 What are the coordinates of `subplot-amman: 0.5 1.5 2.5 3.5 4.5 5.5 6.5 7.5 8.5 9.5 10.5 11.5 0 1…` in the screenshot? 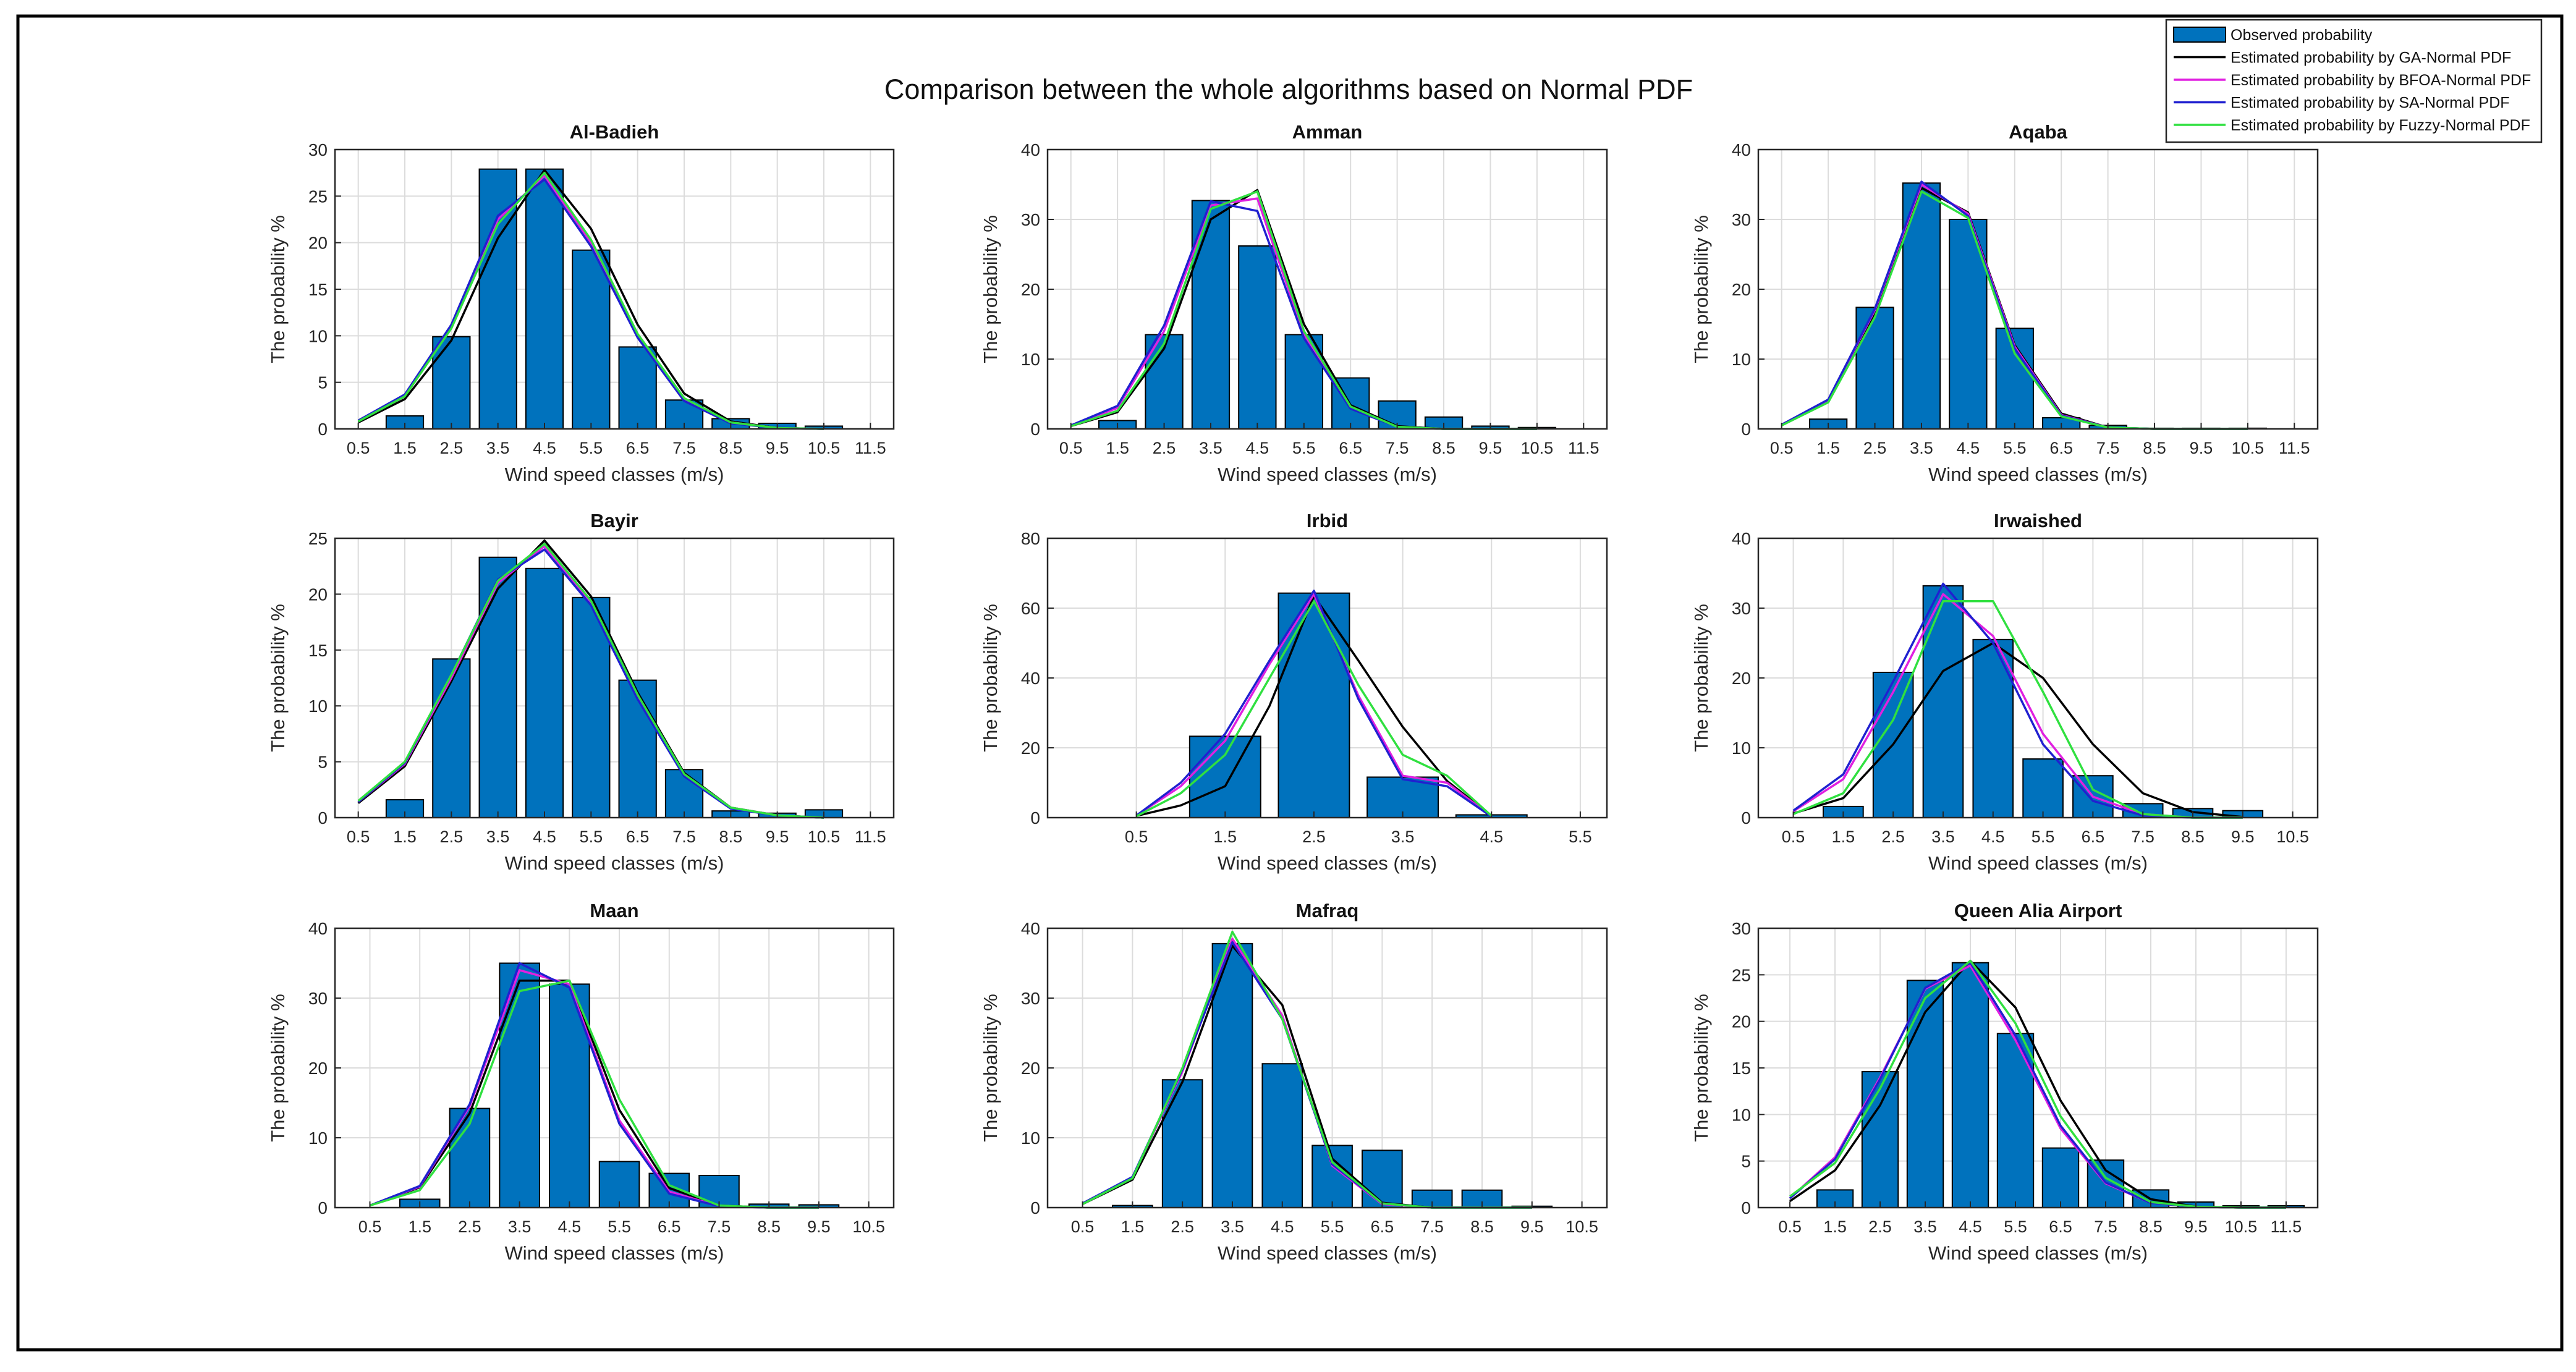 It's located at (1294, 303).